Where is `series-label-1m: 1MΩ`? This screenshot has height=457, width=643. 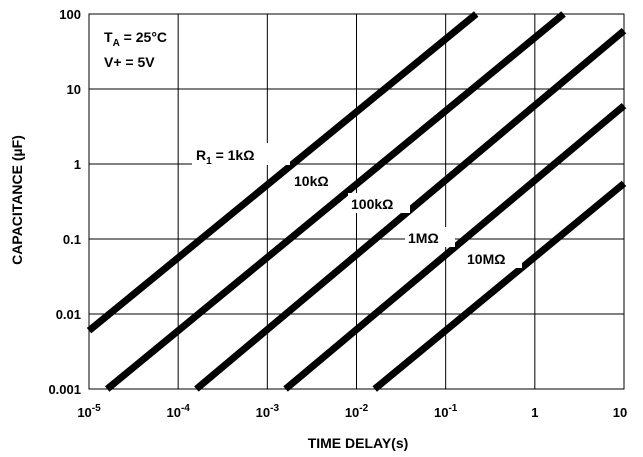 series-label-1m: 1MΩ is located at coordinates (423, 238).